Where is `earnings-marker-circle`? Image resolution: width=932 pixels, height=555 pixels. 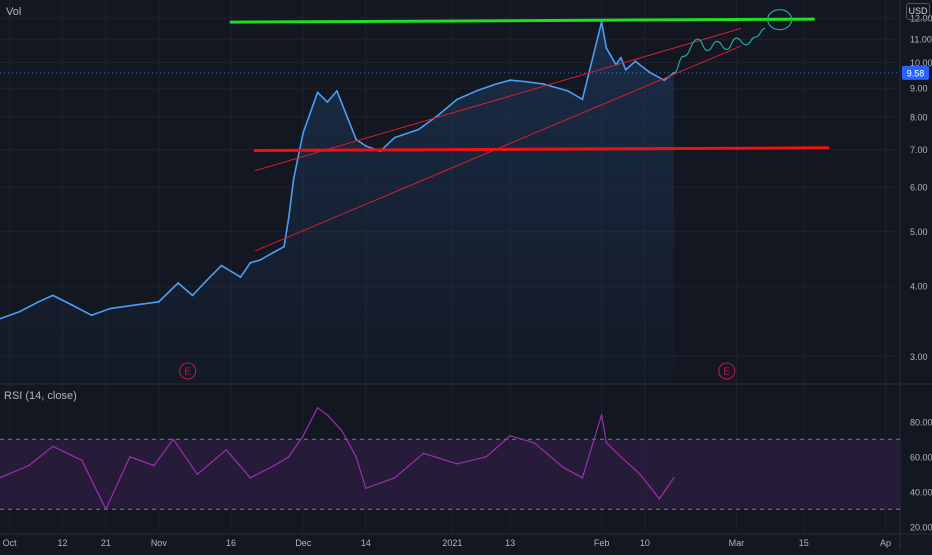 earnings-marker-circle is located at coordinates (727, 371).